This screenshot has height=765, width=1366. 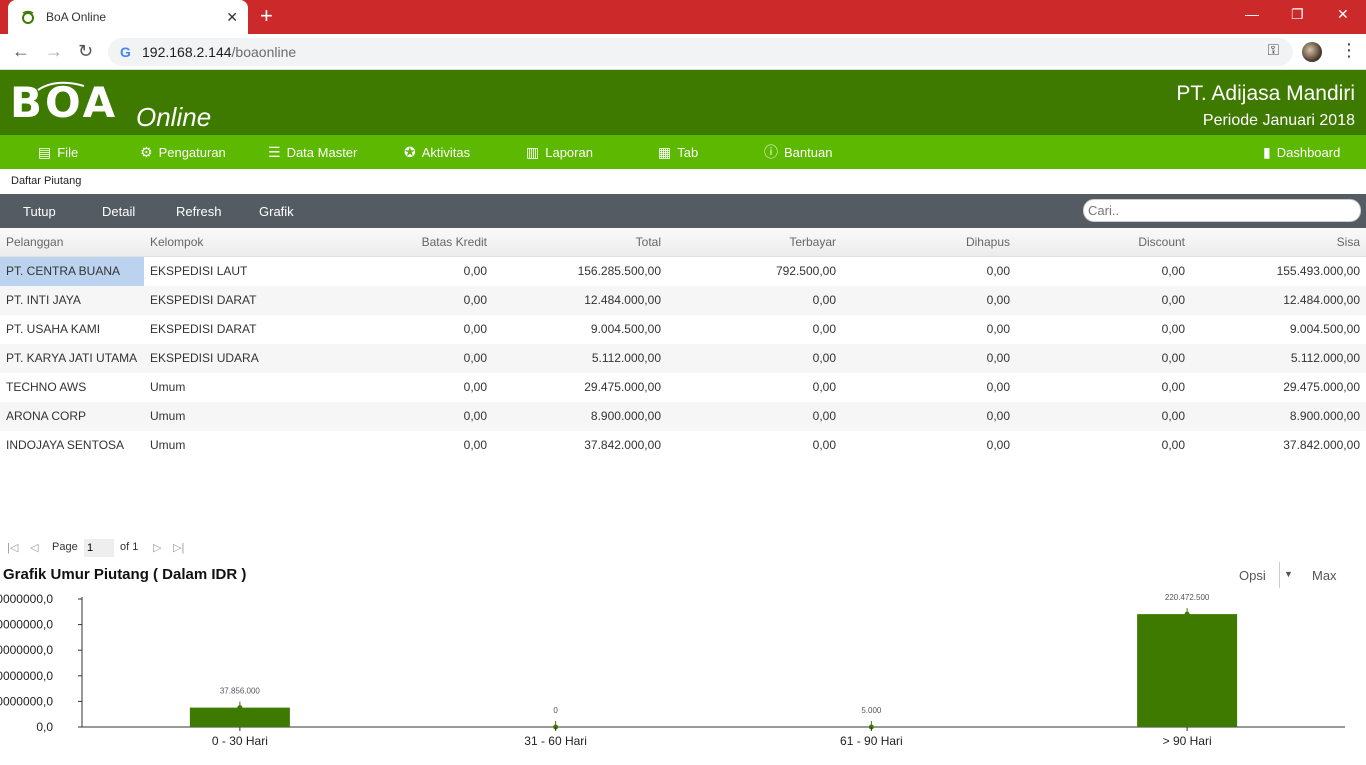 I want to click on url-path: /boaonline, so click(x=264, y=52).